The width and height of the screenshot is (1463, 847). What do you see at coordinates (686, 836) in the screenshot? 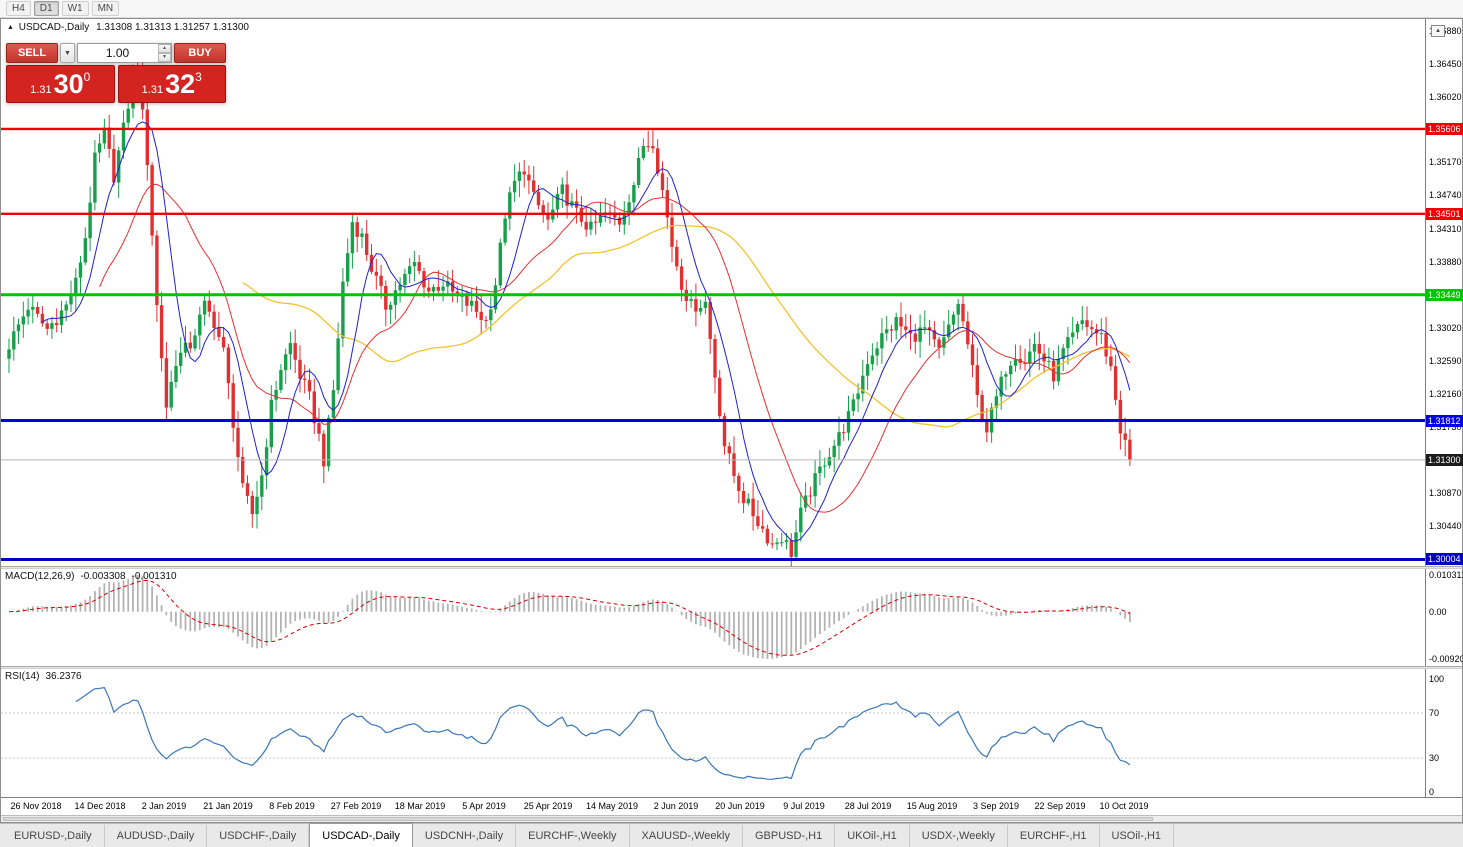
I see `chart-tab-xauusd-weekly: XAUUSD-,Weekly` at bounding box center [686, 836].